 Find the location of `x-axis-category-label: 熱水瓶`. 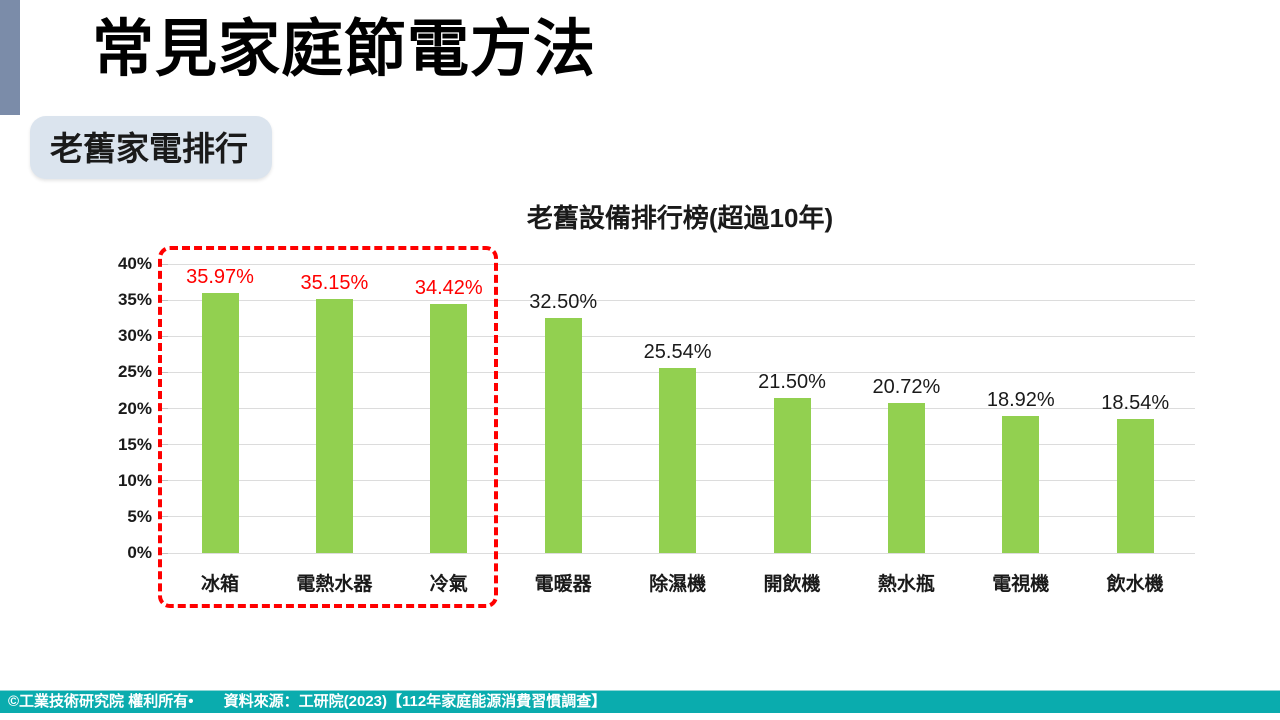

x-axis-category-label: 熱水瓶 is located at coordinates (906, 584).